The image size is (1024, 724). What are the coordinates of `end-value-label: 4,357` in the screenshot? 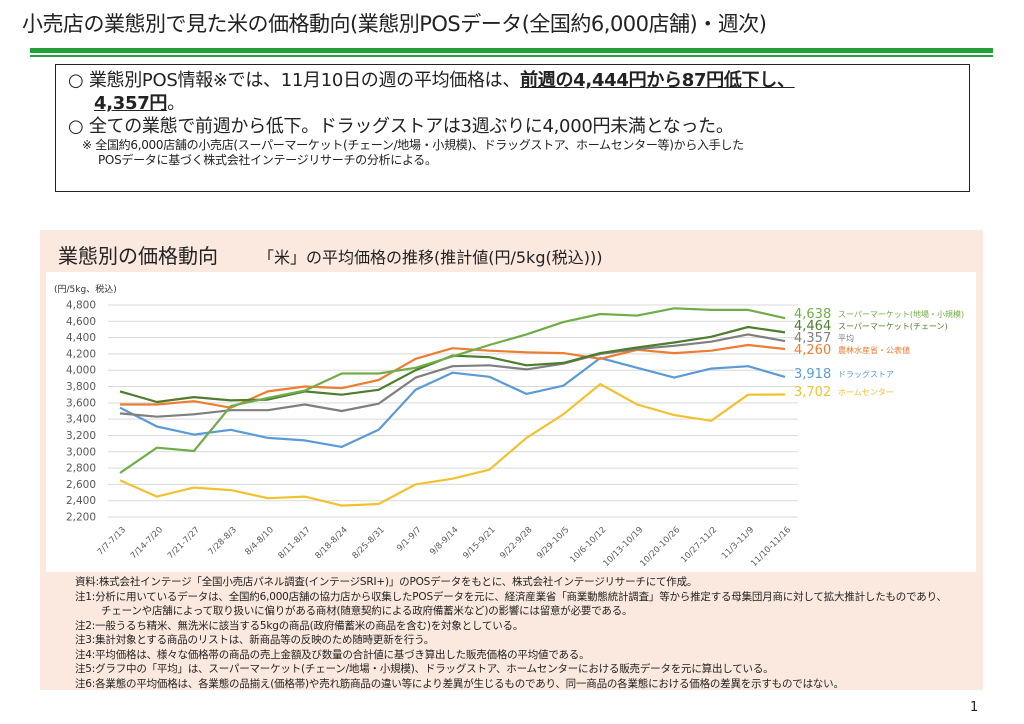 It's located at (812, 338).